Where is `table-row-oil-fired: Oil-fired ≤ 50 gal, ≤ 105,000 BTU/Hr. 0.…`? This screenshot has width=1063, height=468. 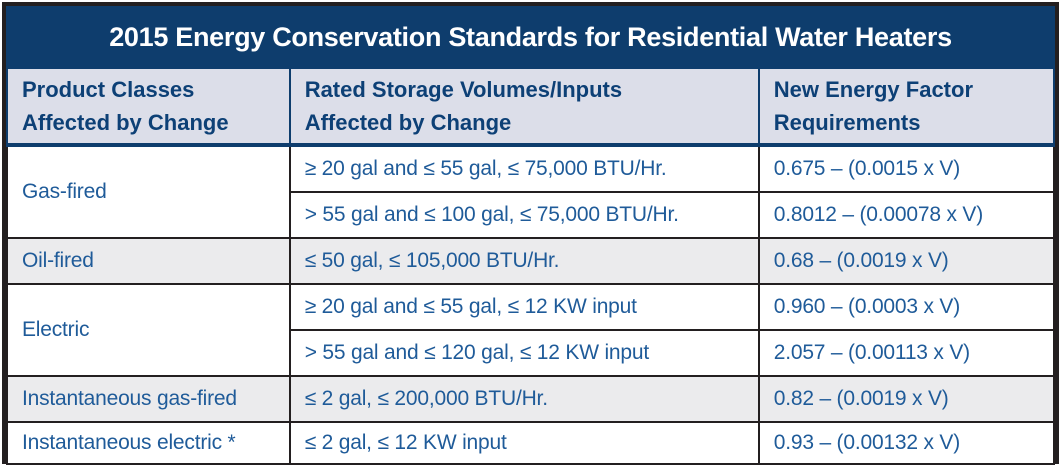 table-row-oil-fired: Oil-fired ≤ 50 gal, ≤ 105,000 BTU/Hr. 0.… is located at coordinates (531, 261).